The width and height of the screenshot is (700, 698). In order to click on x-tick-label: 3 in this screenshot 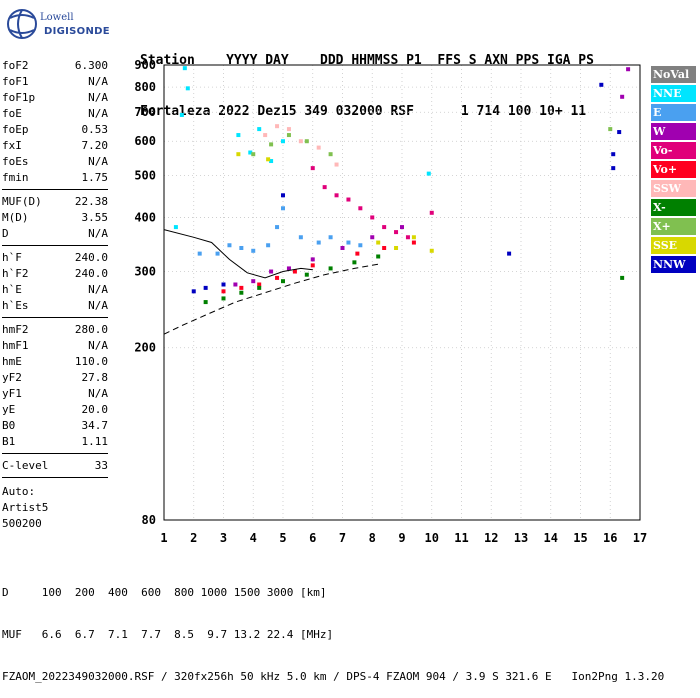, I will do `click(223, 538)`.